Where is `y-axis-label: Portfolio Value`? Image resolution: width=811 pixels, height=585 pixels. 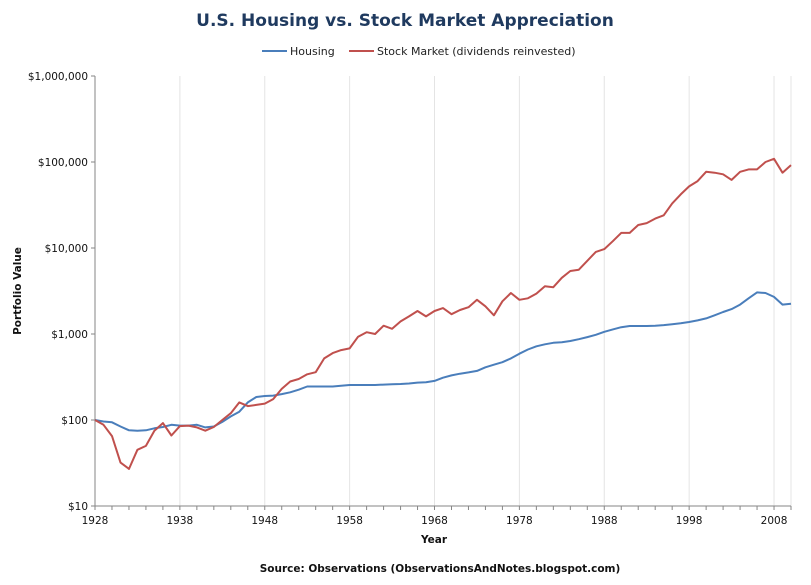 y-axis-label: Portfolio Value is located at coordinates (18, 291).